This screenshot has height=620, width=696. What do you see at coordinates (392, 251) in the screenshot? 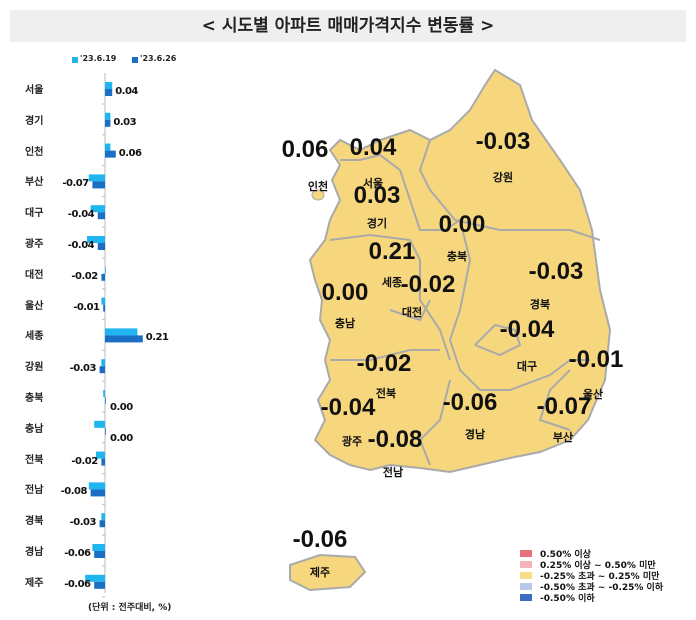
I see `map-value-5: 0.21` at bounding box center [392, 251].